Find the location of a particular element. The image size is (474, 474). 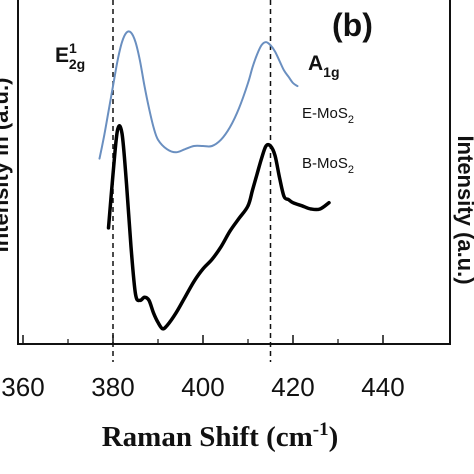

peak-label-e2g-sup: 1 is located at coordinates (73, 48).